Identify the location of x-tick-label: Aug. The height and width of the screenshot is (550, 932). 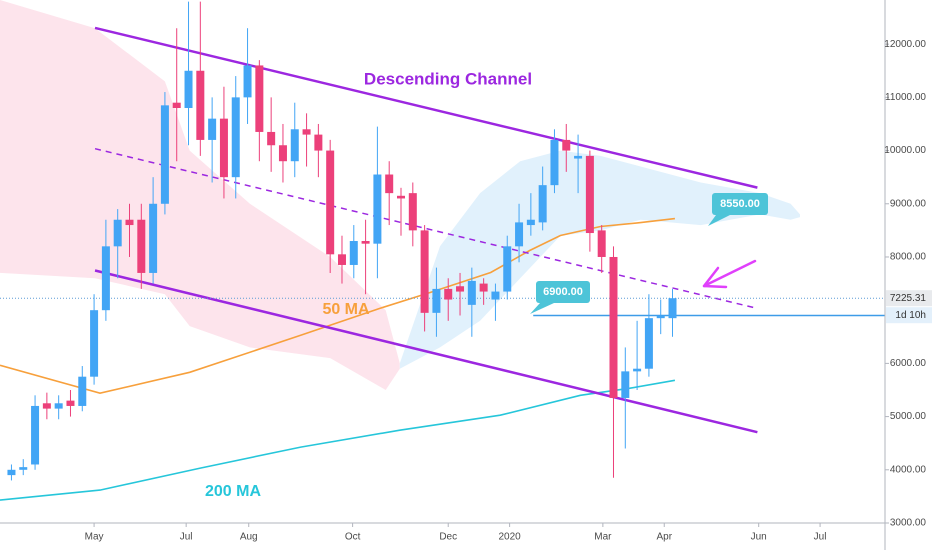
(249, 537).